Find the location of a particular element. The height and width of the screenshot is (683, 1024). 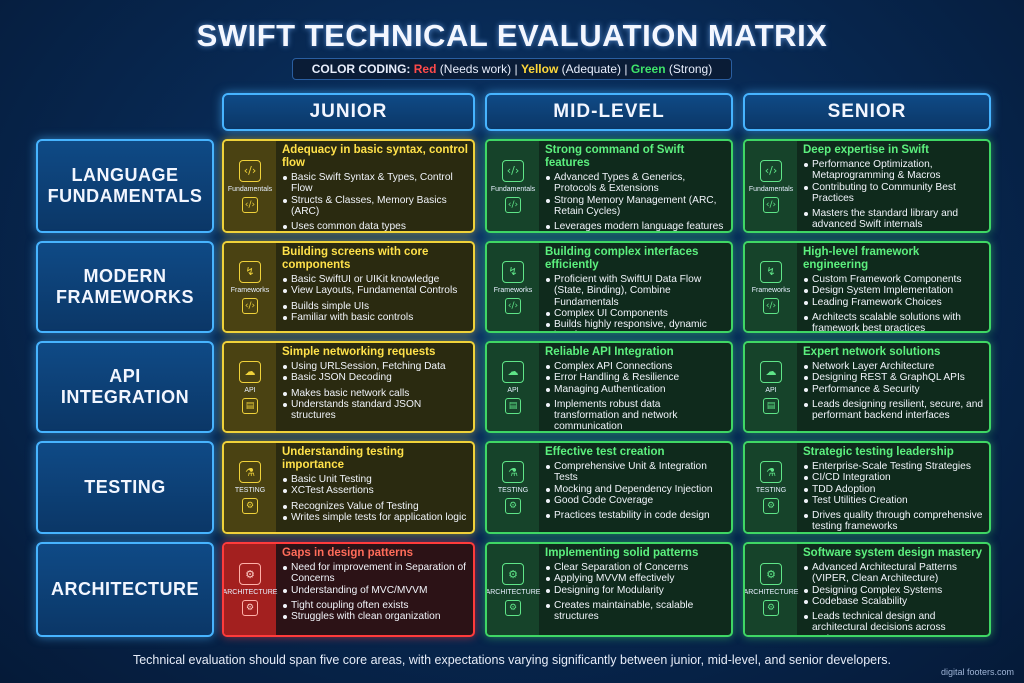

list-item: Structs & Classes, Memory Basics (ARC) is located at coordinates (375, 206).